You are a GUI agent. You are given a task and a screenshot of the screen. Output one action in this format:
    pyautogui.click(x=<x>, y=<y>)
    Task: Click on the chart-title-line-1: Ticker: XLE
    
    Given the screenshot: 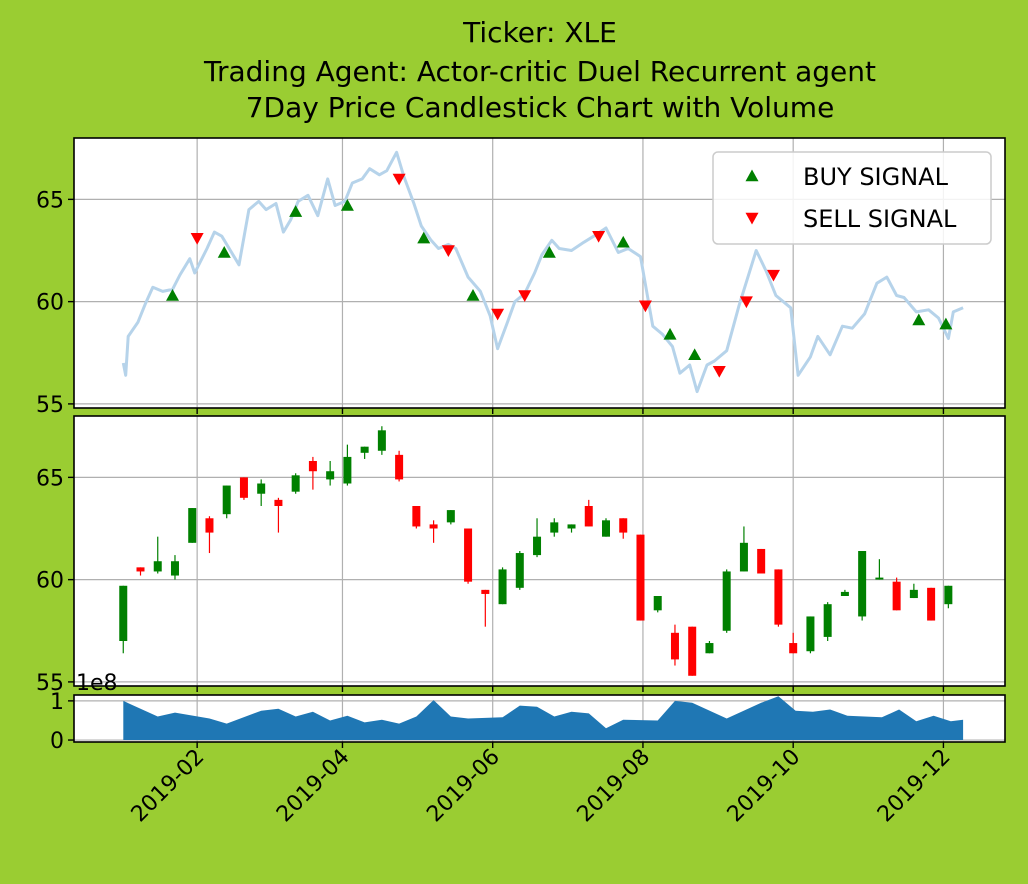 What is the action you would take?
    pyautogui.click(x=540, y=32)
    